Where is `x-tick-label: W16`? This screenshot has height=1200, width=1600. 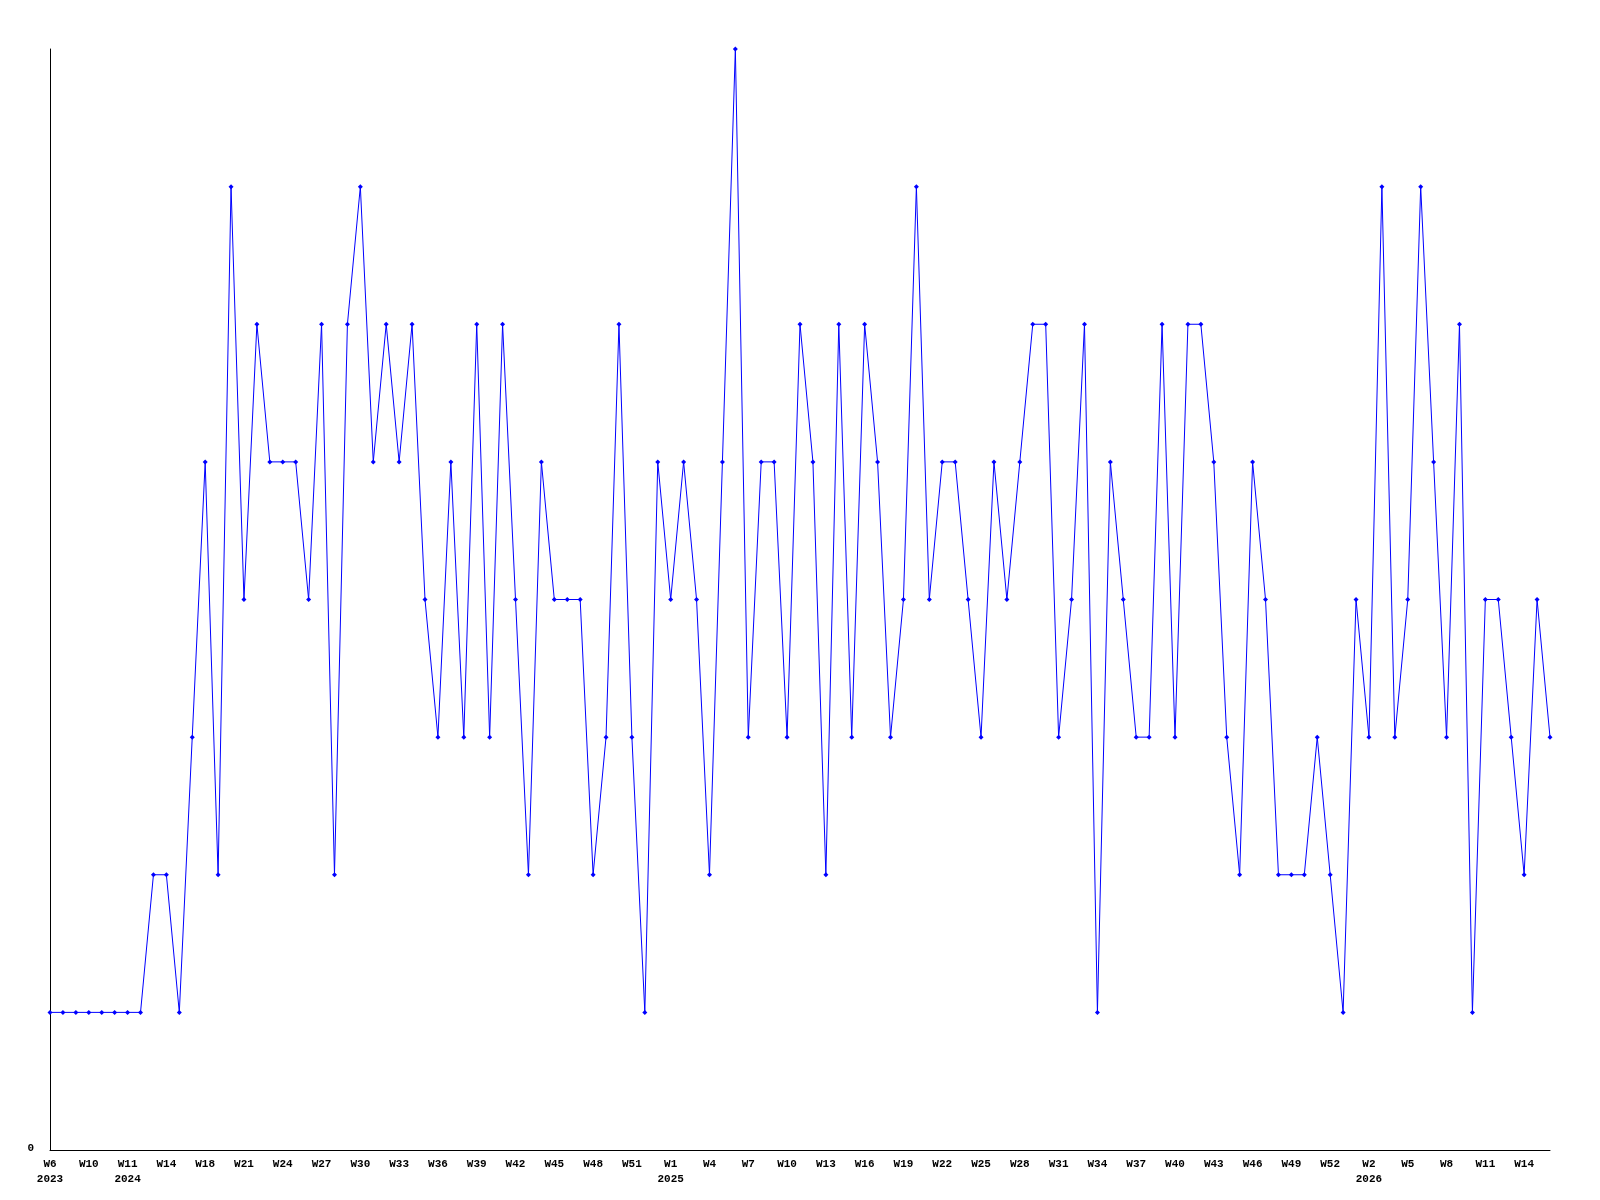 x-tick-label: W16 is located at coordinates (864, 1163).